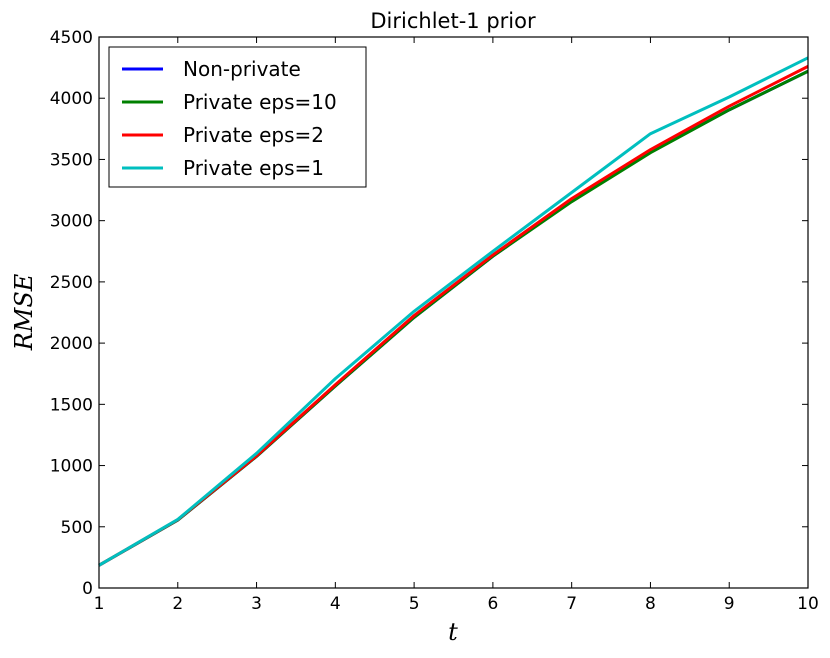  Describe the element at coordinates (71, 283) in the screenshot. I see `y-tick-label: 2500` at that location.